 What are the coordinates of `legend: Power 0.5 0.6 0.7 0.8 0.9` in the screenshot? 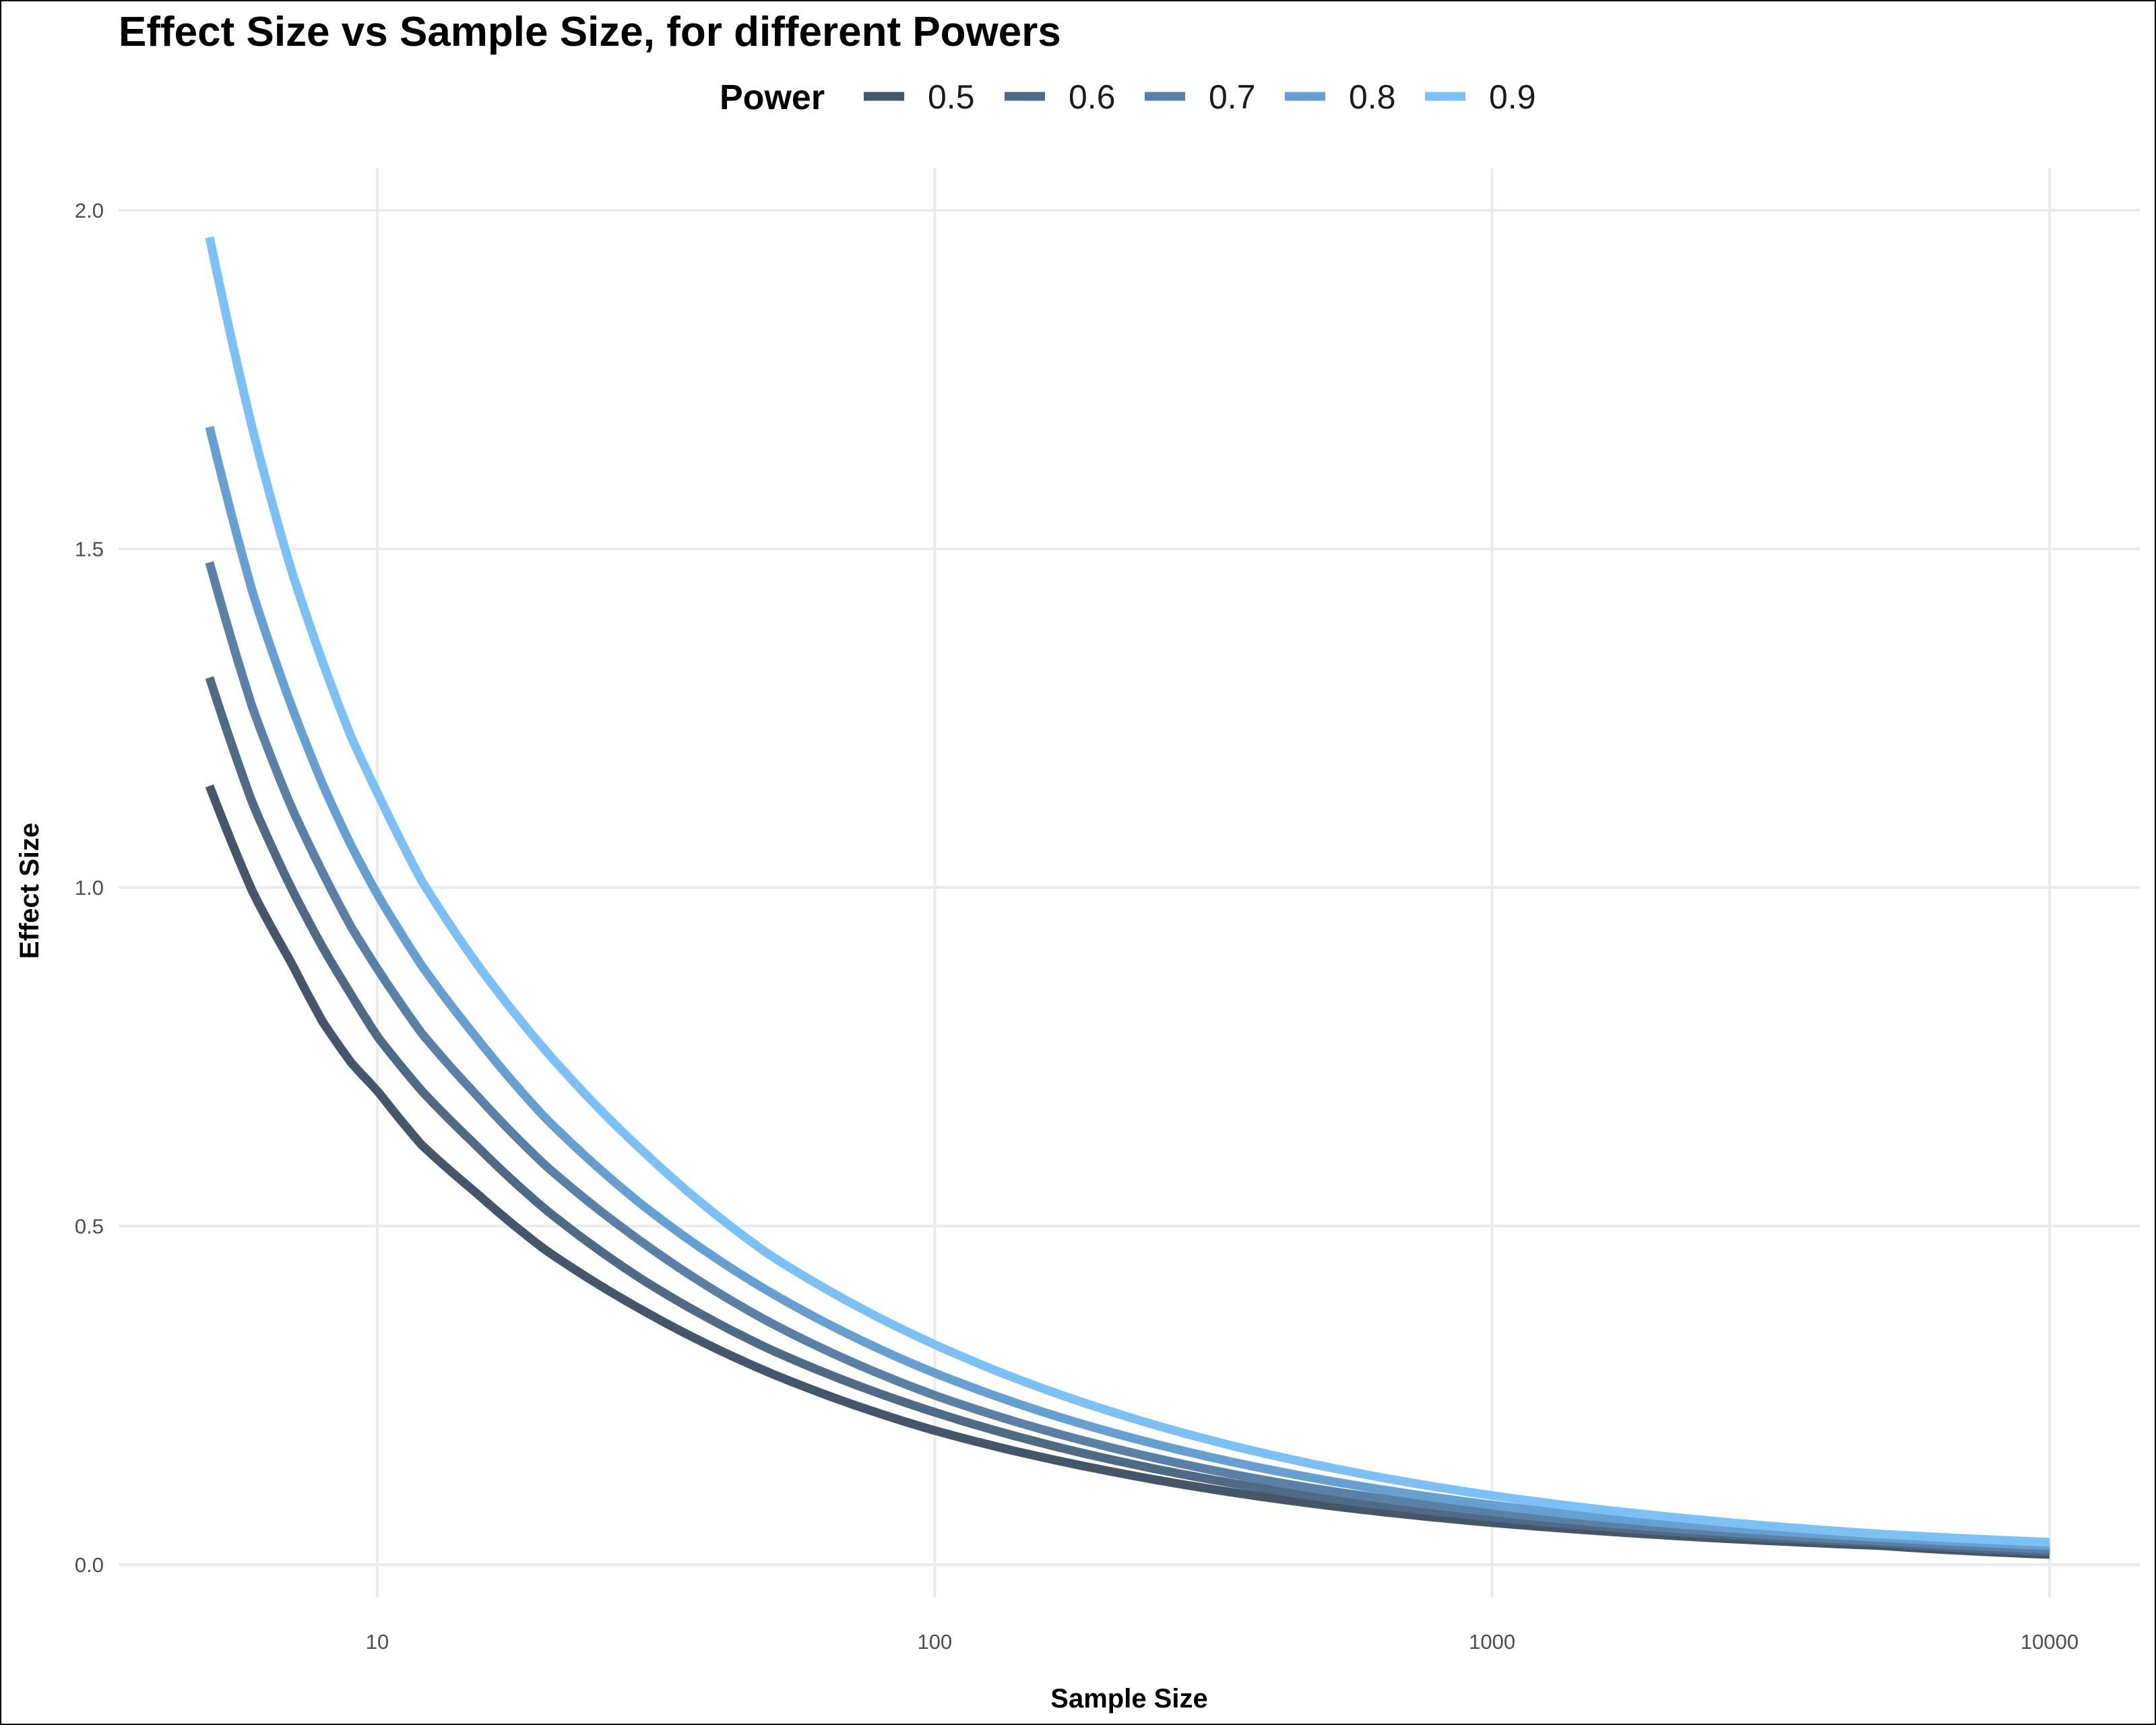 It's located at (1128, 97).